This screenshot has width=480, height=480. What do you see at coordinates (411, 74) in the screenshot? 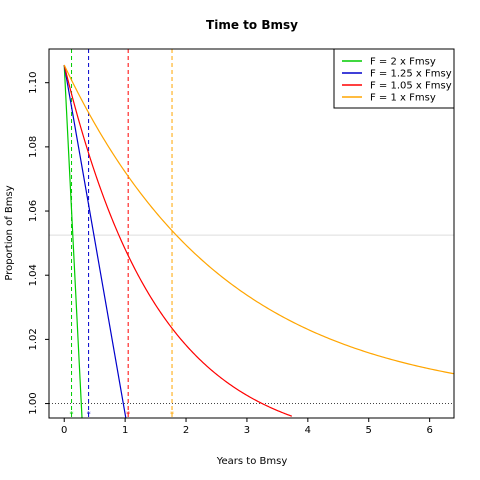
I see `legend-label-2: F = 1.25 x Fmsy` at bounding box center [411, 74].